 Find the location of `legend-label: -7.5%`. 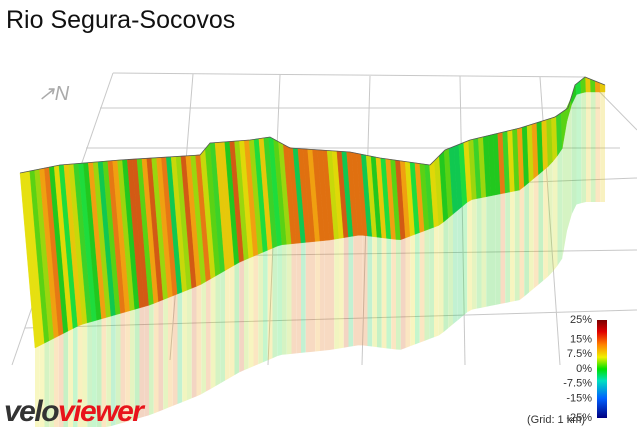

legend-label: -7.5% is located at coordinates (577, 384).